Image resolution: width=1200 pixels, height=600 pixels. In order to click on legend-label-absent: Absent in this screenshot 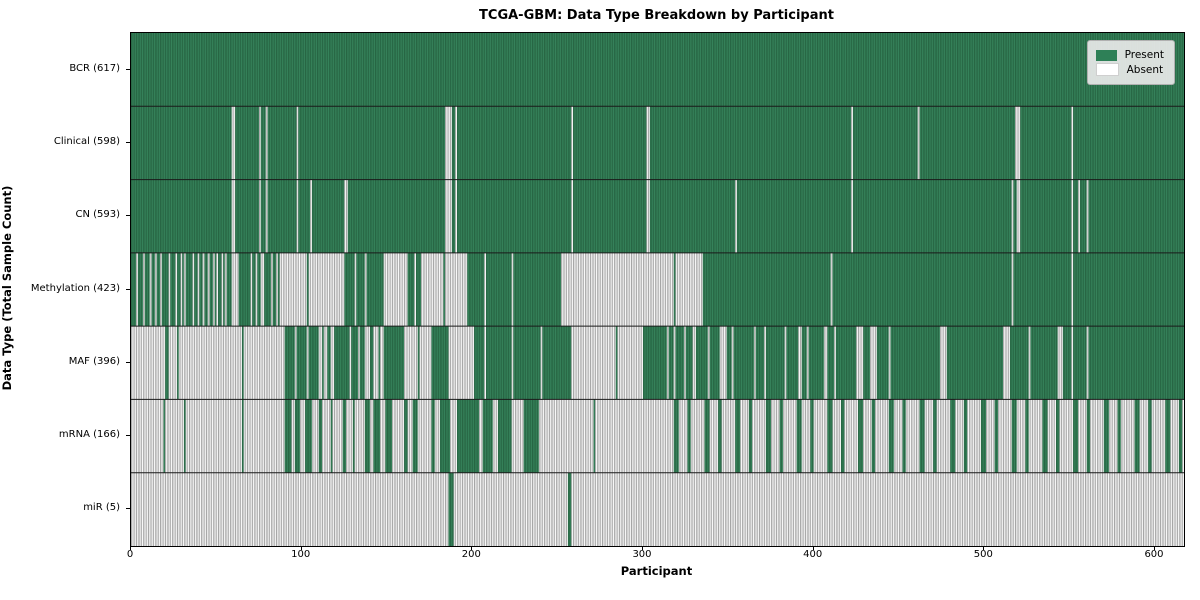, I will do `click(1145, 69)`.